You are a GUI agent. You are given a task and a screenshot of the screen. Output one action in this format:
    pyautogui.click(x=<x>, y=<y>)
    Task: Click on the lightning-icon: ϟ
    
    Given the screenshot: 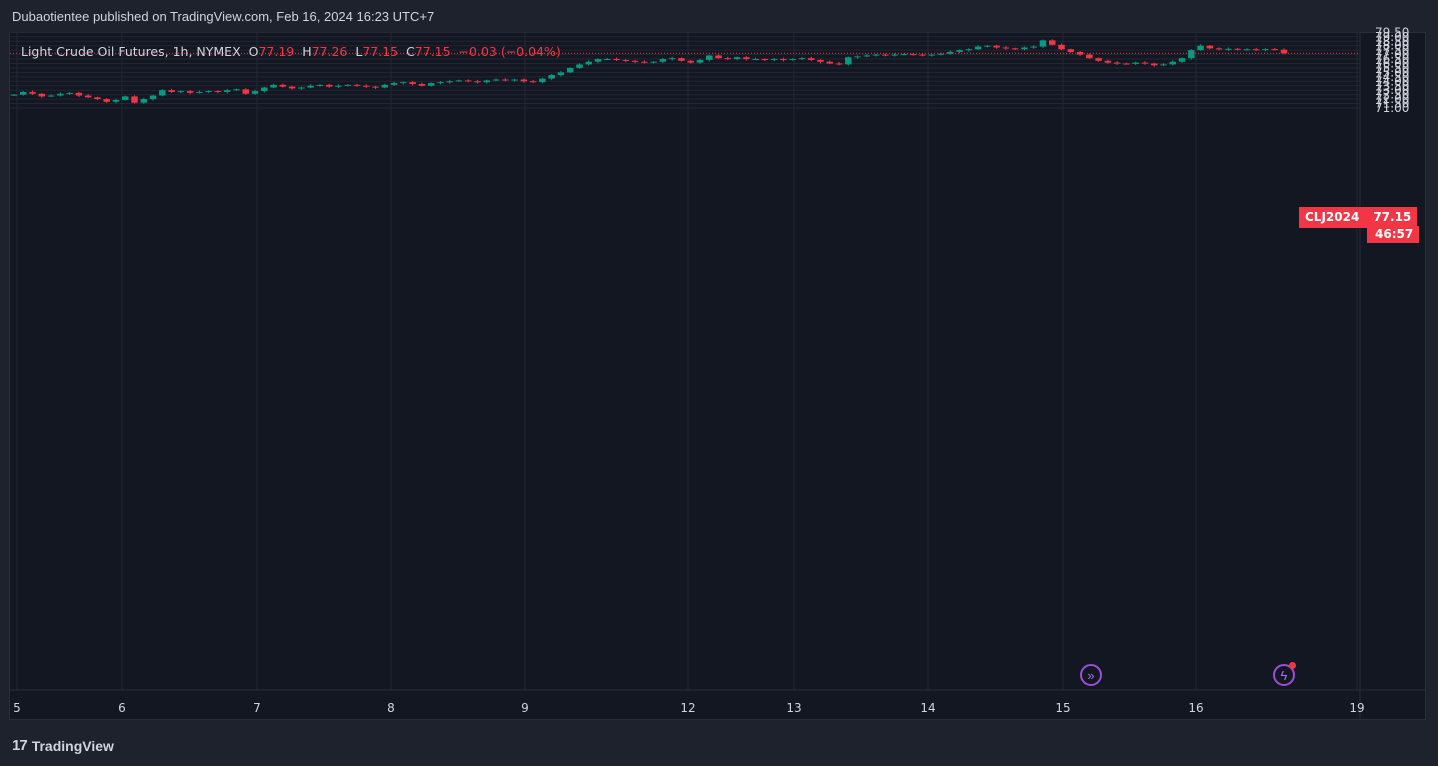 What is the action you would take?
    pyautogui.click(x=1284, y=675)
    